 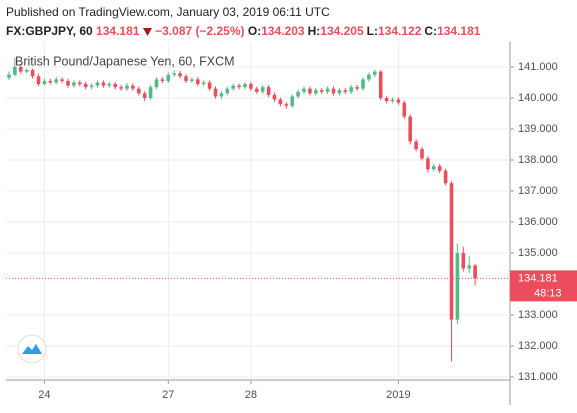 What do you see at coordinates (283, 31) in the screenshot?
I see `ohlc-value: 134.203` at bounding box center [283, 31].